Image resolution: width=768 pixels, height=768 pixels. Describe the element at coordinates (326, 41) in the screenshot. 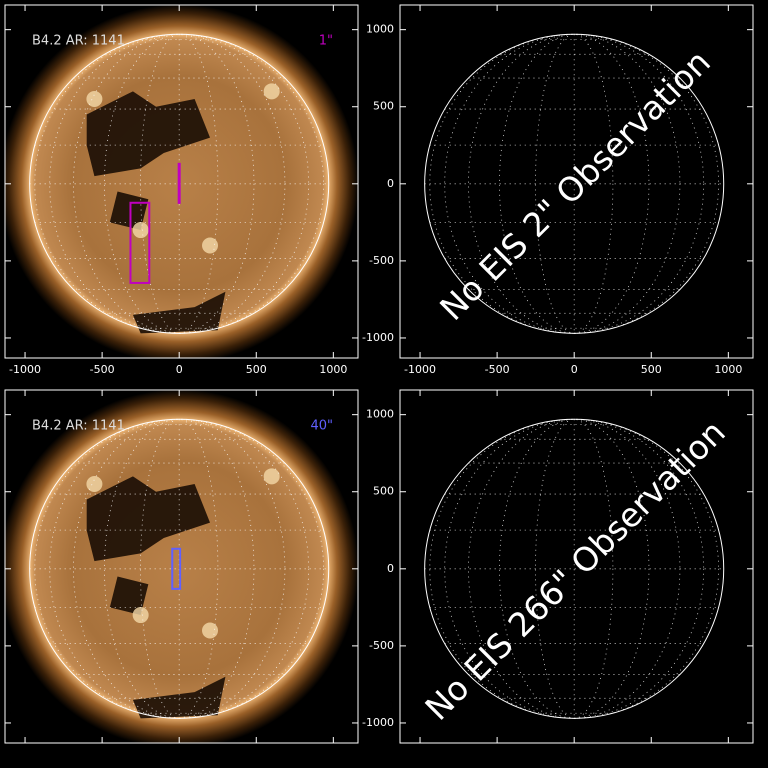

I see `scale-label: 1"` at that location.